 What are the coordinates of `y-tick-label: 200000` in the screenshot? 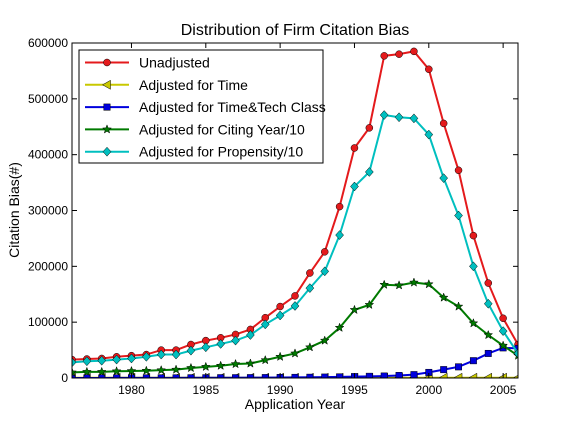 It's located at (48, 266).